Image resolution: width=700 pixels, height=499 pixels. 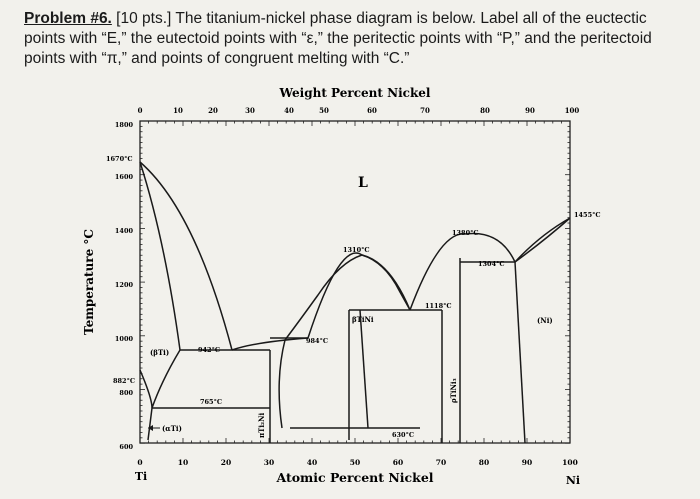 I want to click on bottom-tick-label: 0, so click(x=139, y=462).